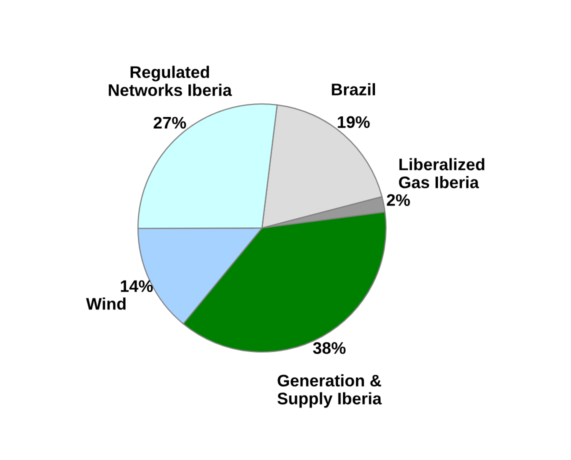 This screenshot has width=571, height=460. What do you see at coordinates (170, 81) in the screenshot?
I see `slice-label: Regulated Networks Iberia` at bounding box center [170, 81].